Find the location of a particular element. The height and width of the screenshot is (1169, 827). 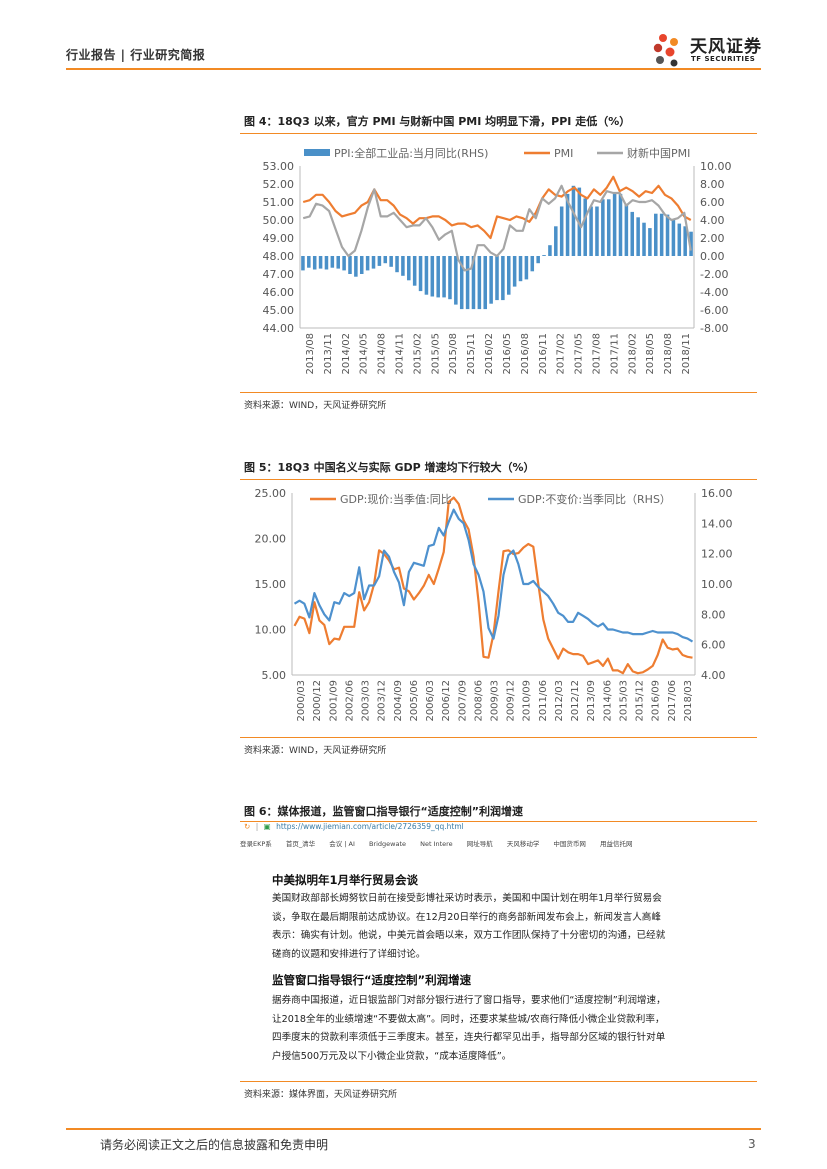

refresh-icon: ↻ is located at coordinates (247, 826).